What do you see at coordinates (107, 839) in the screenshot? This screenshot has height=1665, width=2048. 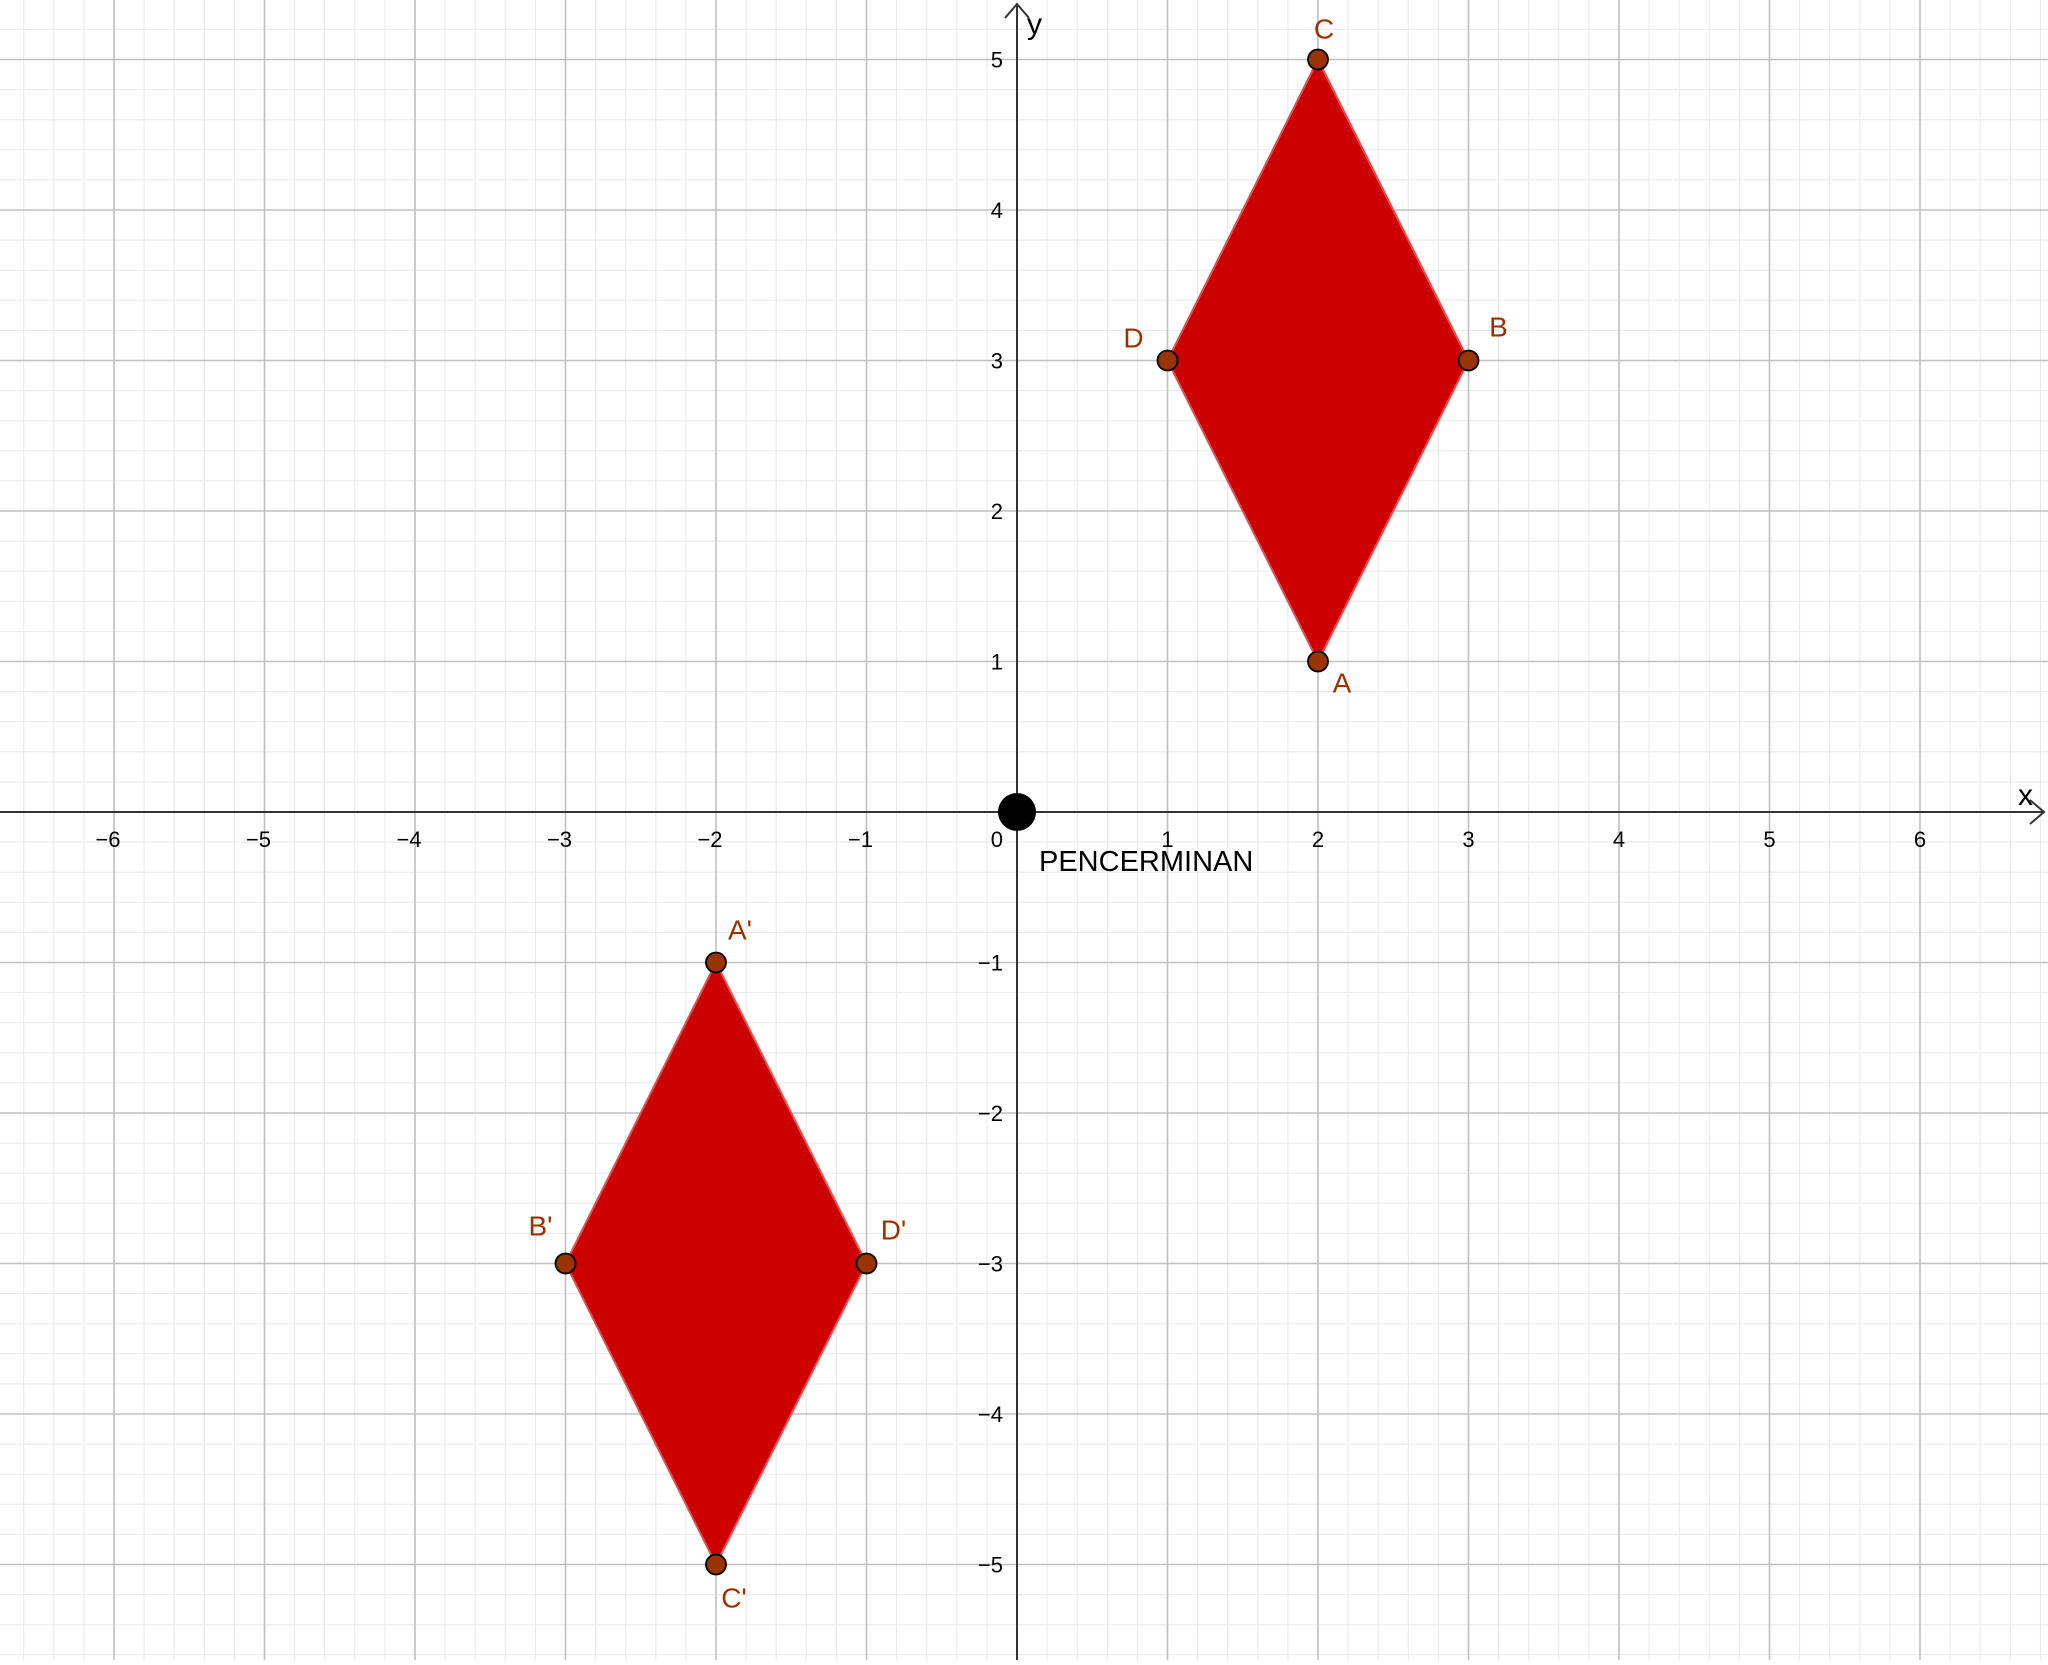 I see `x-tick-label: −6` at bounding box center [107, 839].